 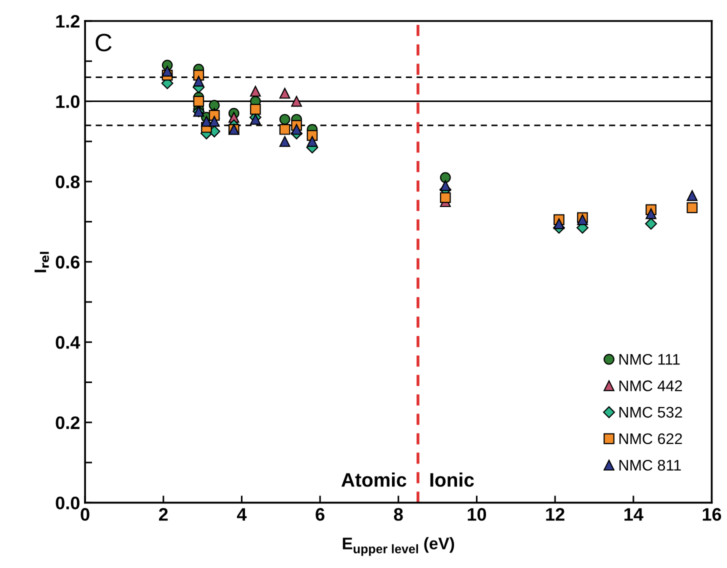 I want to click on y-tick-label: 1.0, so click(x=68, y=101).